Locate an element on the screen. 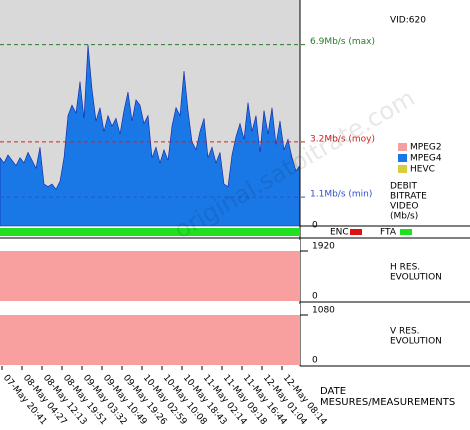 The height and width of the screenshot is (430, 470). y-axis-label: (Mb/s) is located at coordinates (404, 217).